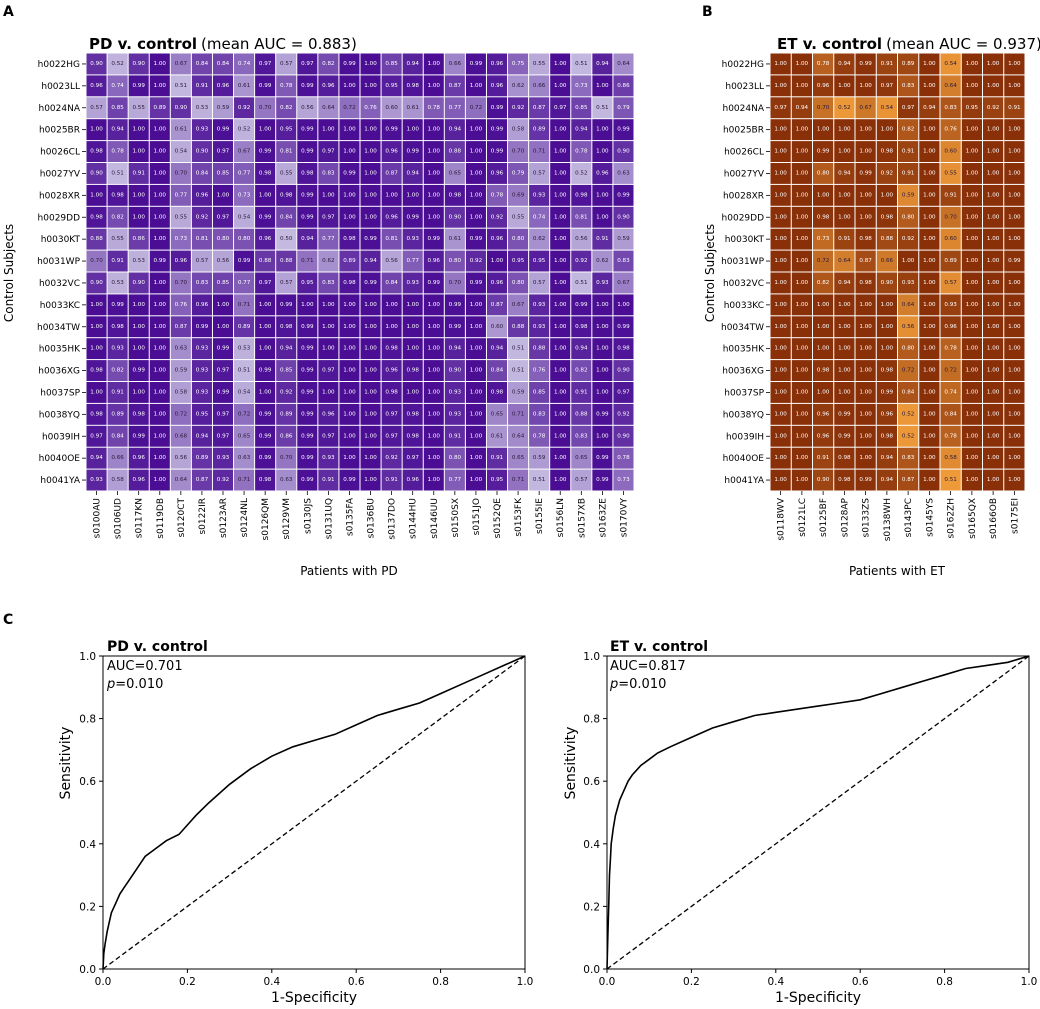 This screenshot has width=1040, height=1009. What do you see at coordinates (950, 173) in the screenshot?
I see `heatmap-cell-value: 0.55` at bounding box center [950, 173].